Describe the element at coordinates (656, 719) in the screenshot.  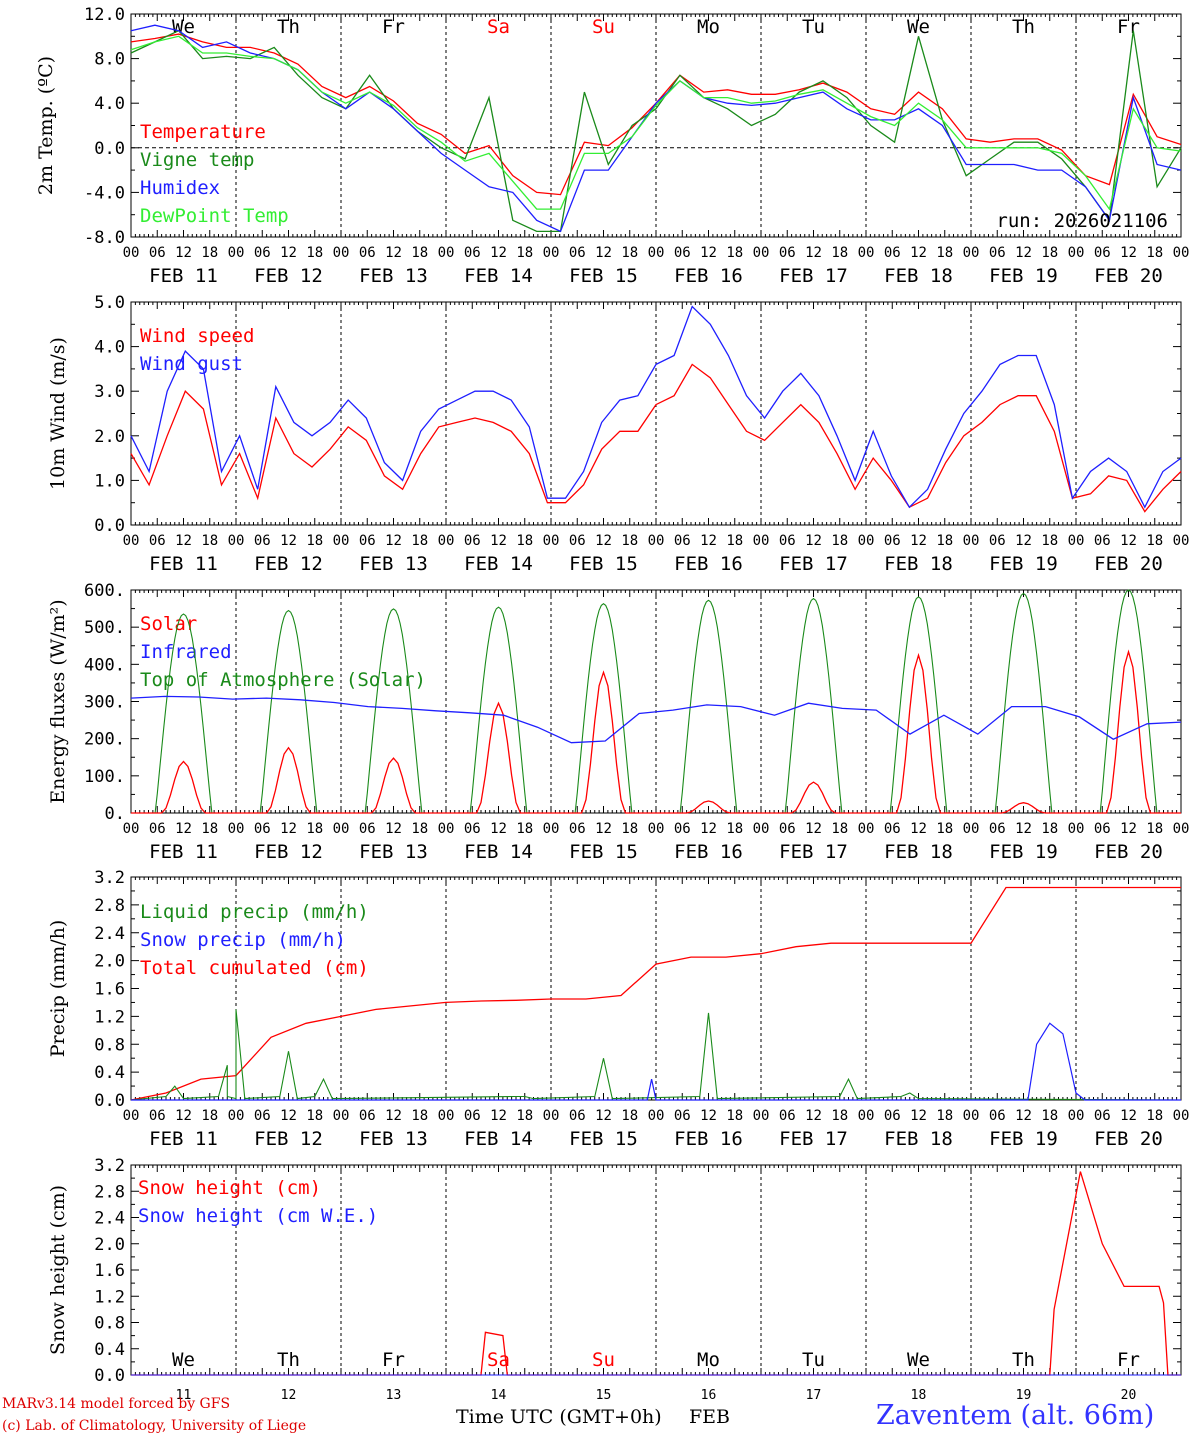
I see `series-infrared` at that location.